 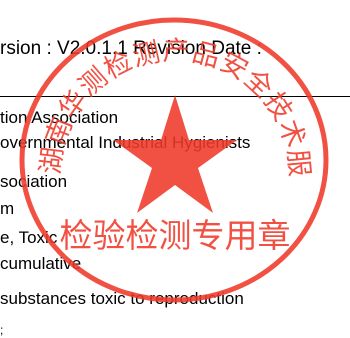 What do you see at coordinates (41, 263) in the screenshot?
I see `abbreviation-line-6: cumulative` at bounding box center [41, 263].